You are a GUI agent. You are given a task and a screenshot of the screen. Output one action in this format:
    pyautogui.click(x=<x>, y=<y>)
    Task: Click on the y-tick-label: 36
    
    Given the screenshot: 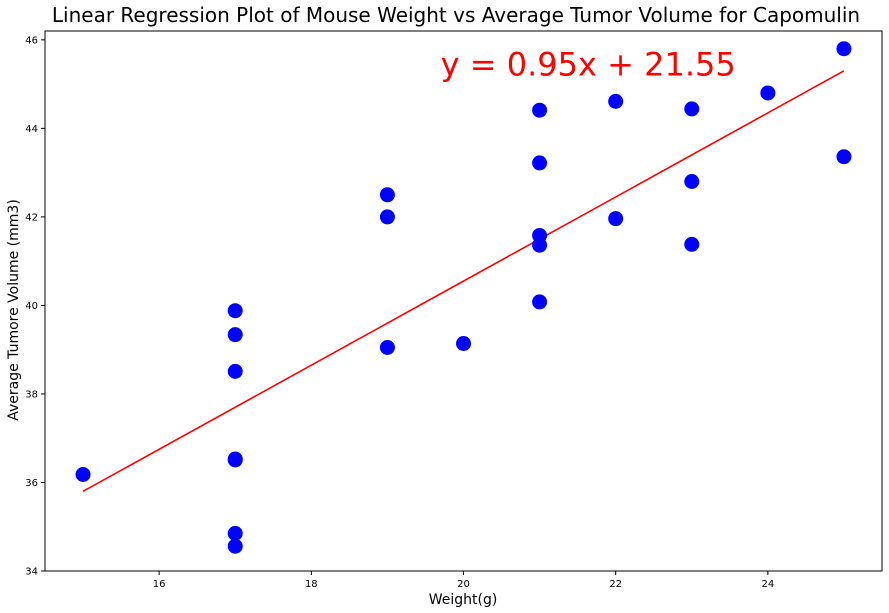 What is the action you would take?
    pyautogui.click(x=31, y=483)
    